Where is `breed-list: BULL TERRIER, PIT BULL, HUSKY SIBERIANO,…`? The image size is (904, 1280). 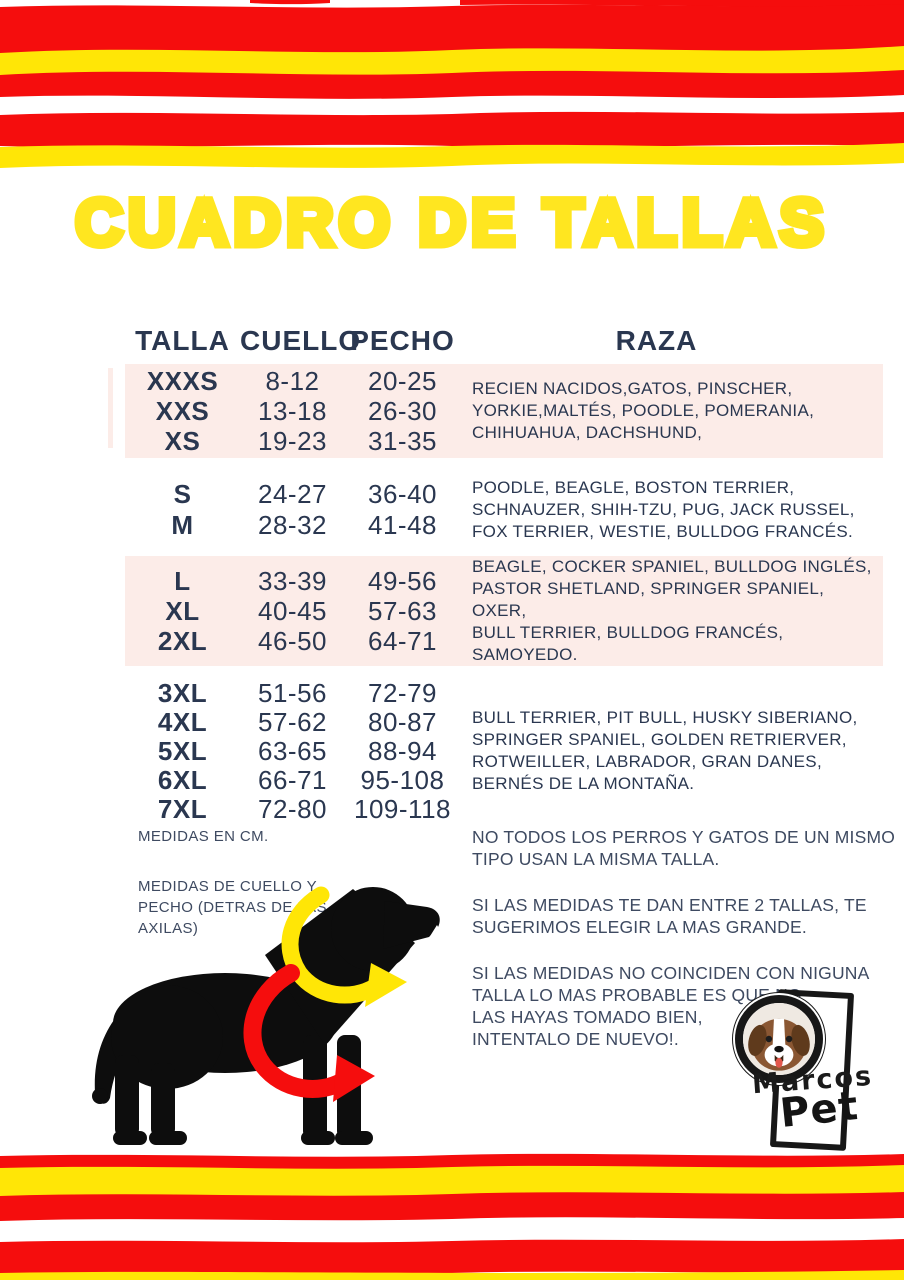 breed-list: BULL TERRIER, PIT BULL, HUSKY SIBERIANO,… is located at coordinates (665, 750).